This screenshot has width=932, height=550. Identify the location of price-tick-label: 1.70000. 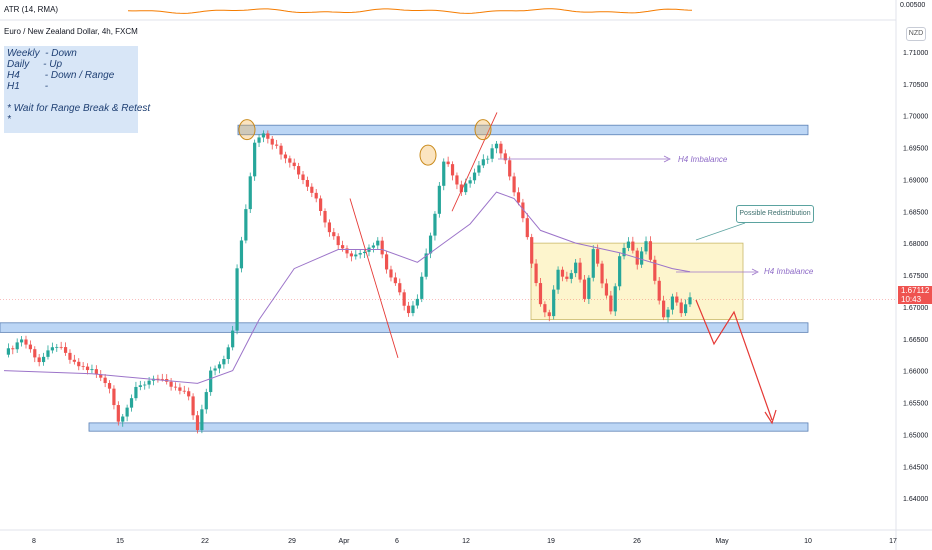
(915, 117).